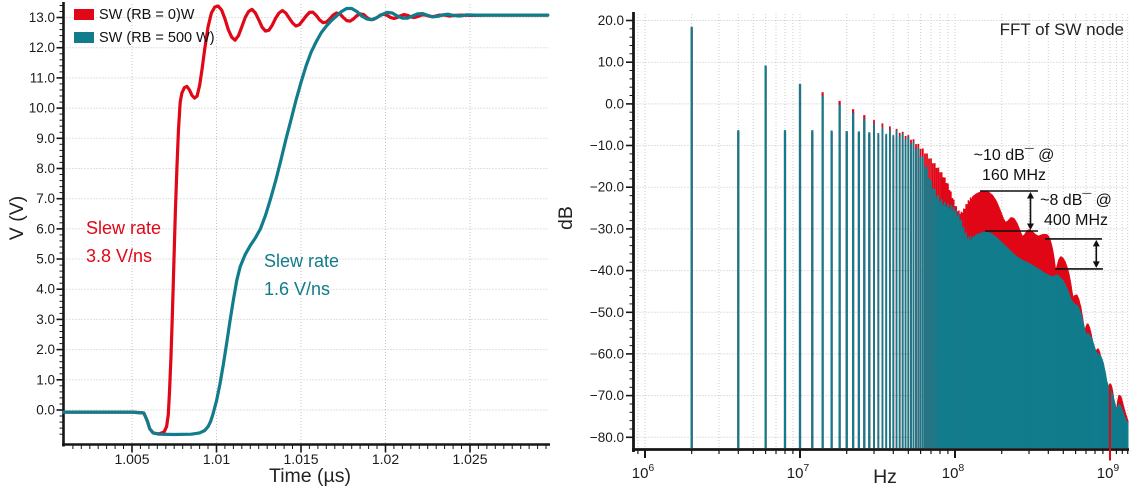  Describe the element at coordinates (385, 459) in the screenshot. I see `svg-text: 1.02` at that location.